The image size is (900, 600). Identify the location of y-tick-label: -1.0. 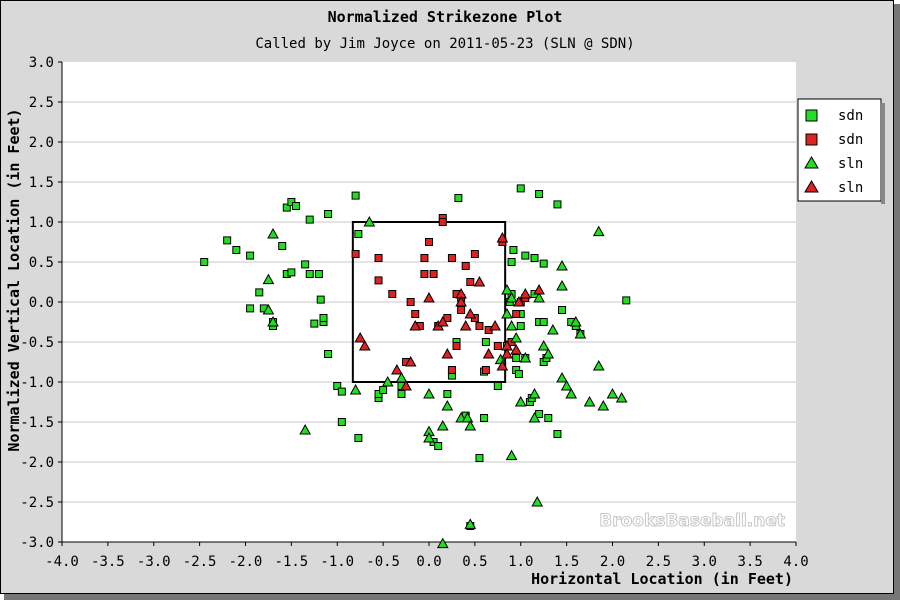
(37, 383).